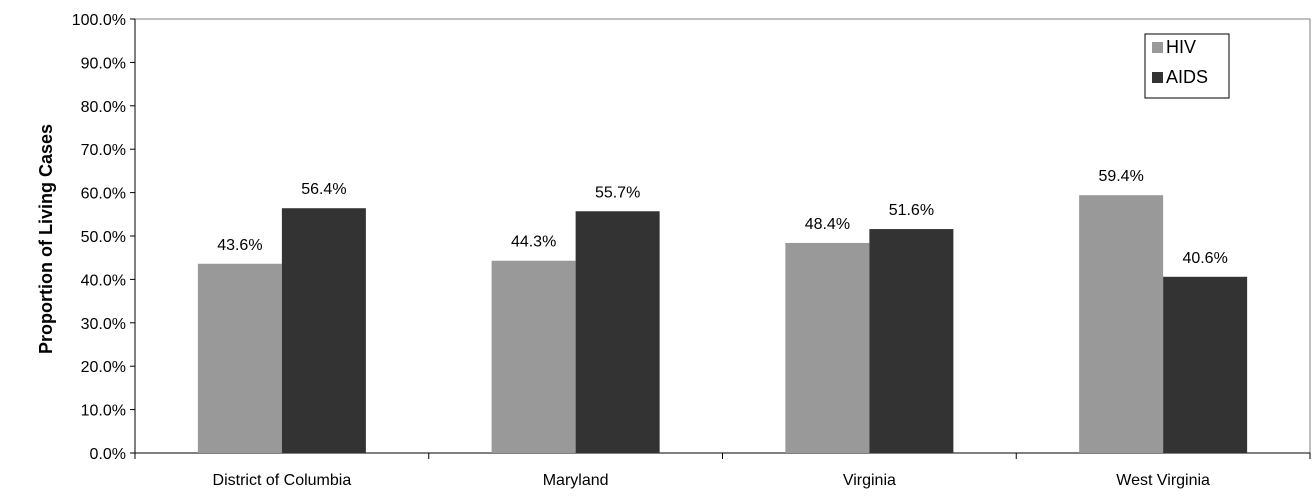  I want to click on data-label: 44.3%, so click(533, 242).